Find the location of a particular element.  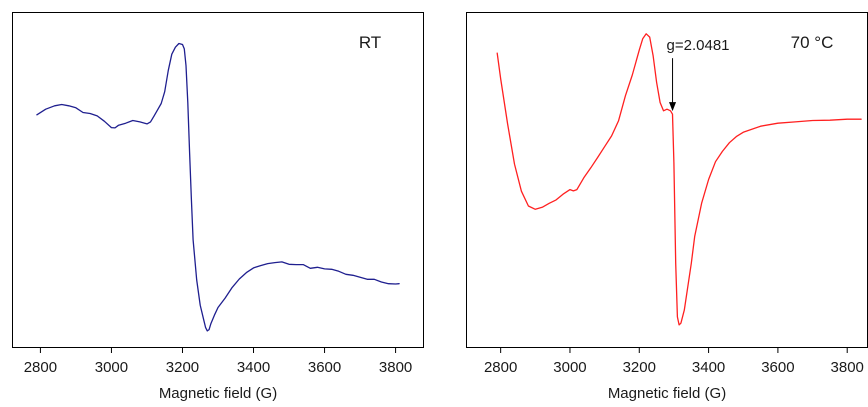

panel-label: 70 °C is located at coordinates (812, 42).